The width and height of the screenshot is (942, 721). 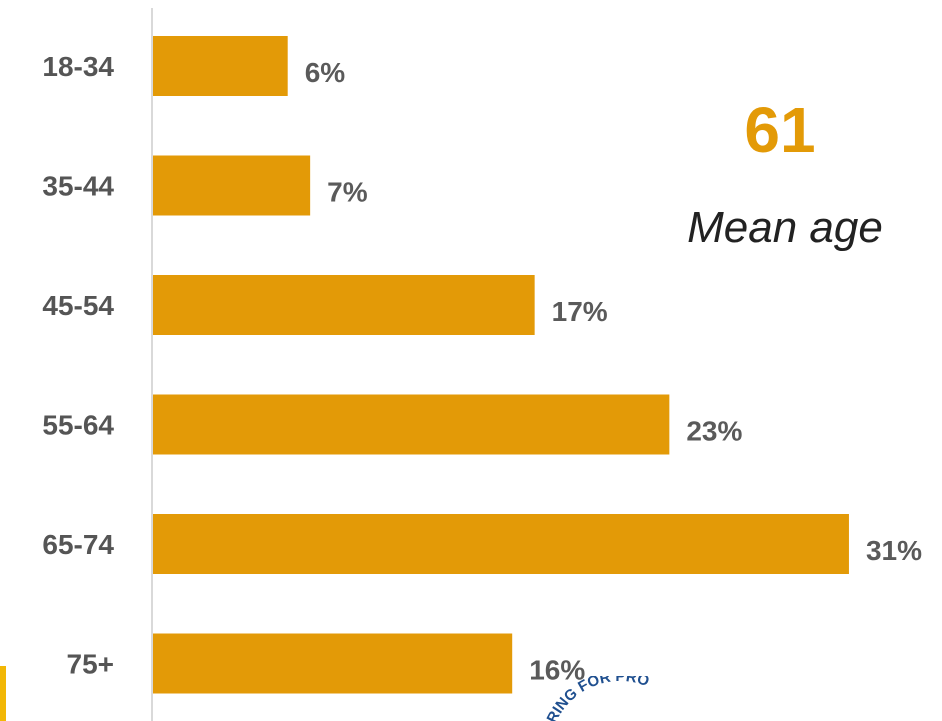 What do you see at coordinates (78, 305) in the screenshot?
I see `category-label-45-54: 45-54` at bounding box center [78, 305].